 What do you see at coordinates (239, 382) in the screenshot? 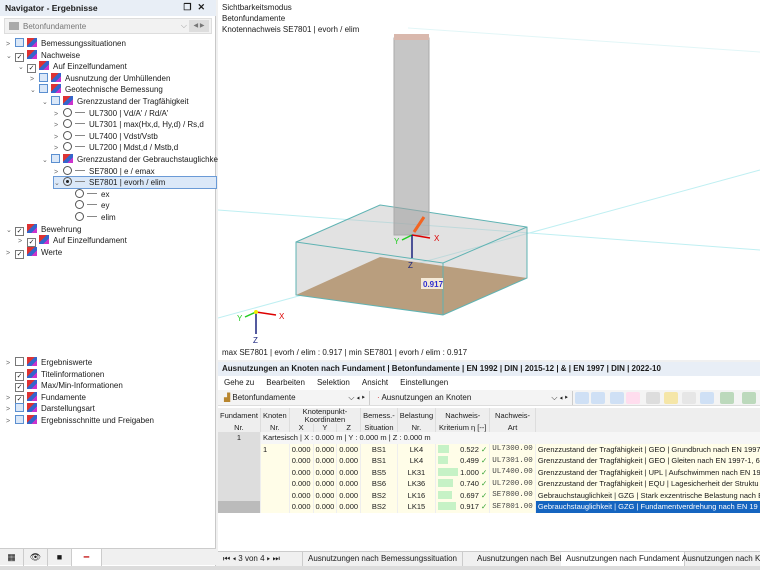
I see `menu-gehe-zu: Gehe zu` at bounding box center [239, 382].